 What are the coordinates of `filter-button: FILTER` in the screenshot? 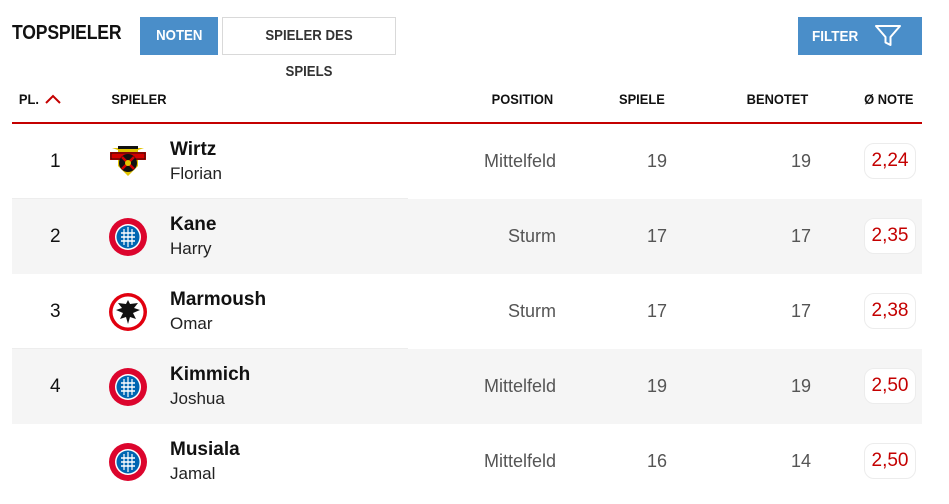 It's located at (860, 36).